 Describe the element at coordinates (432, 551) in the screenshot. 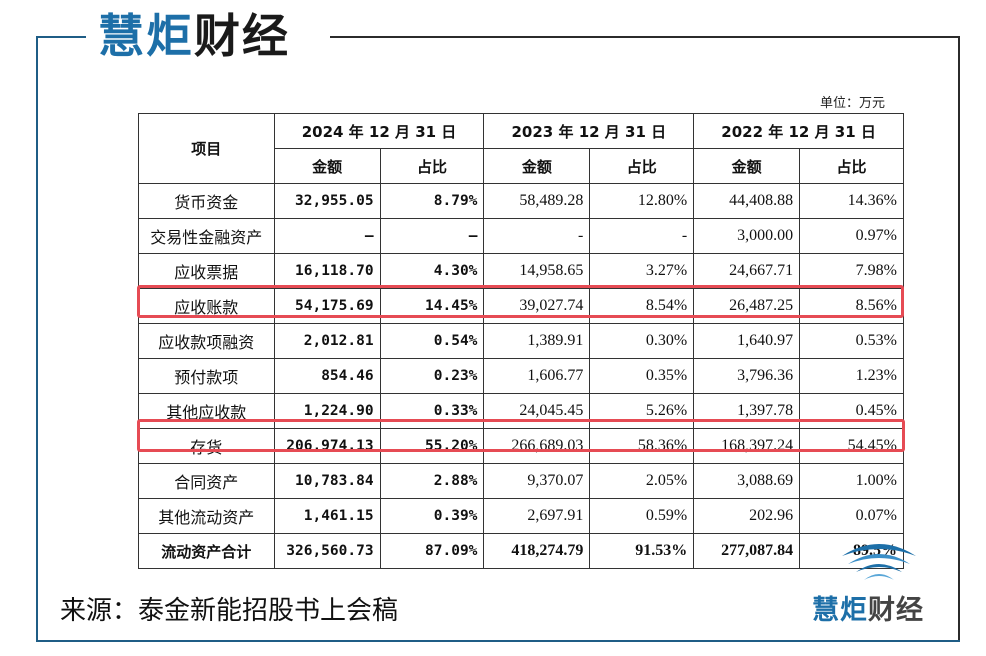

I see `ratio-2024: 87.09%` at that location.